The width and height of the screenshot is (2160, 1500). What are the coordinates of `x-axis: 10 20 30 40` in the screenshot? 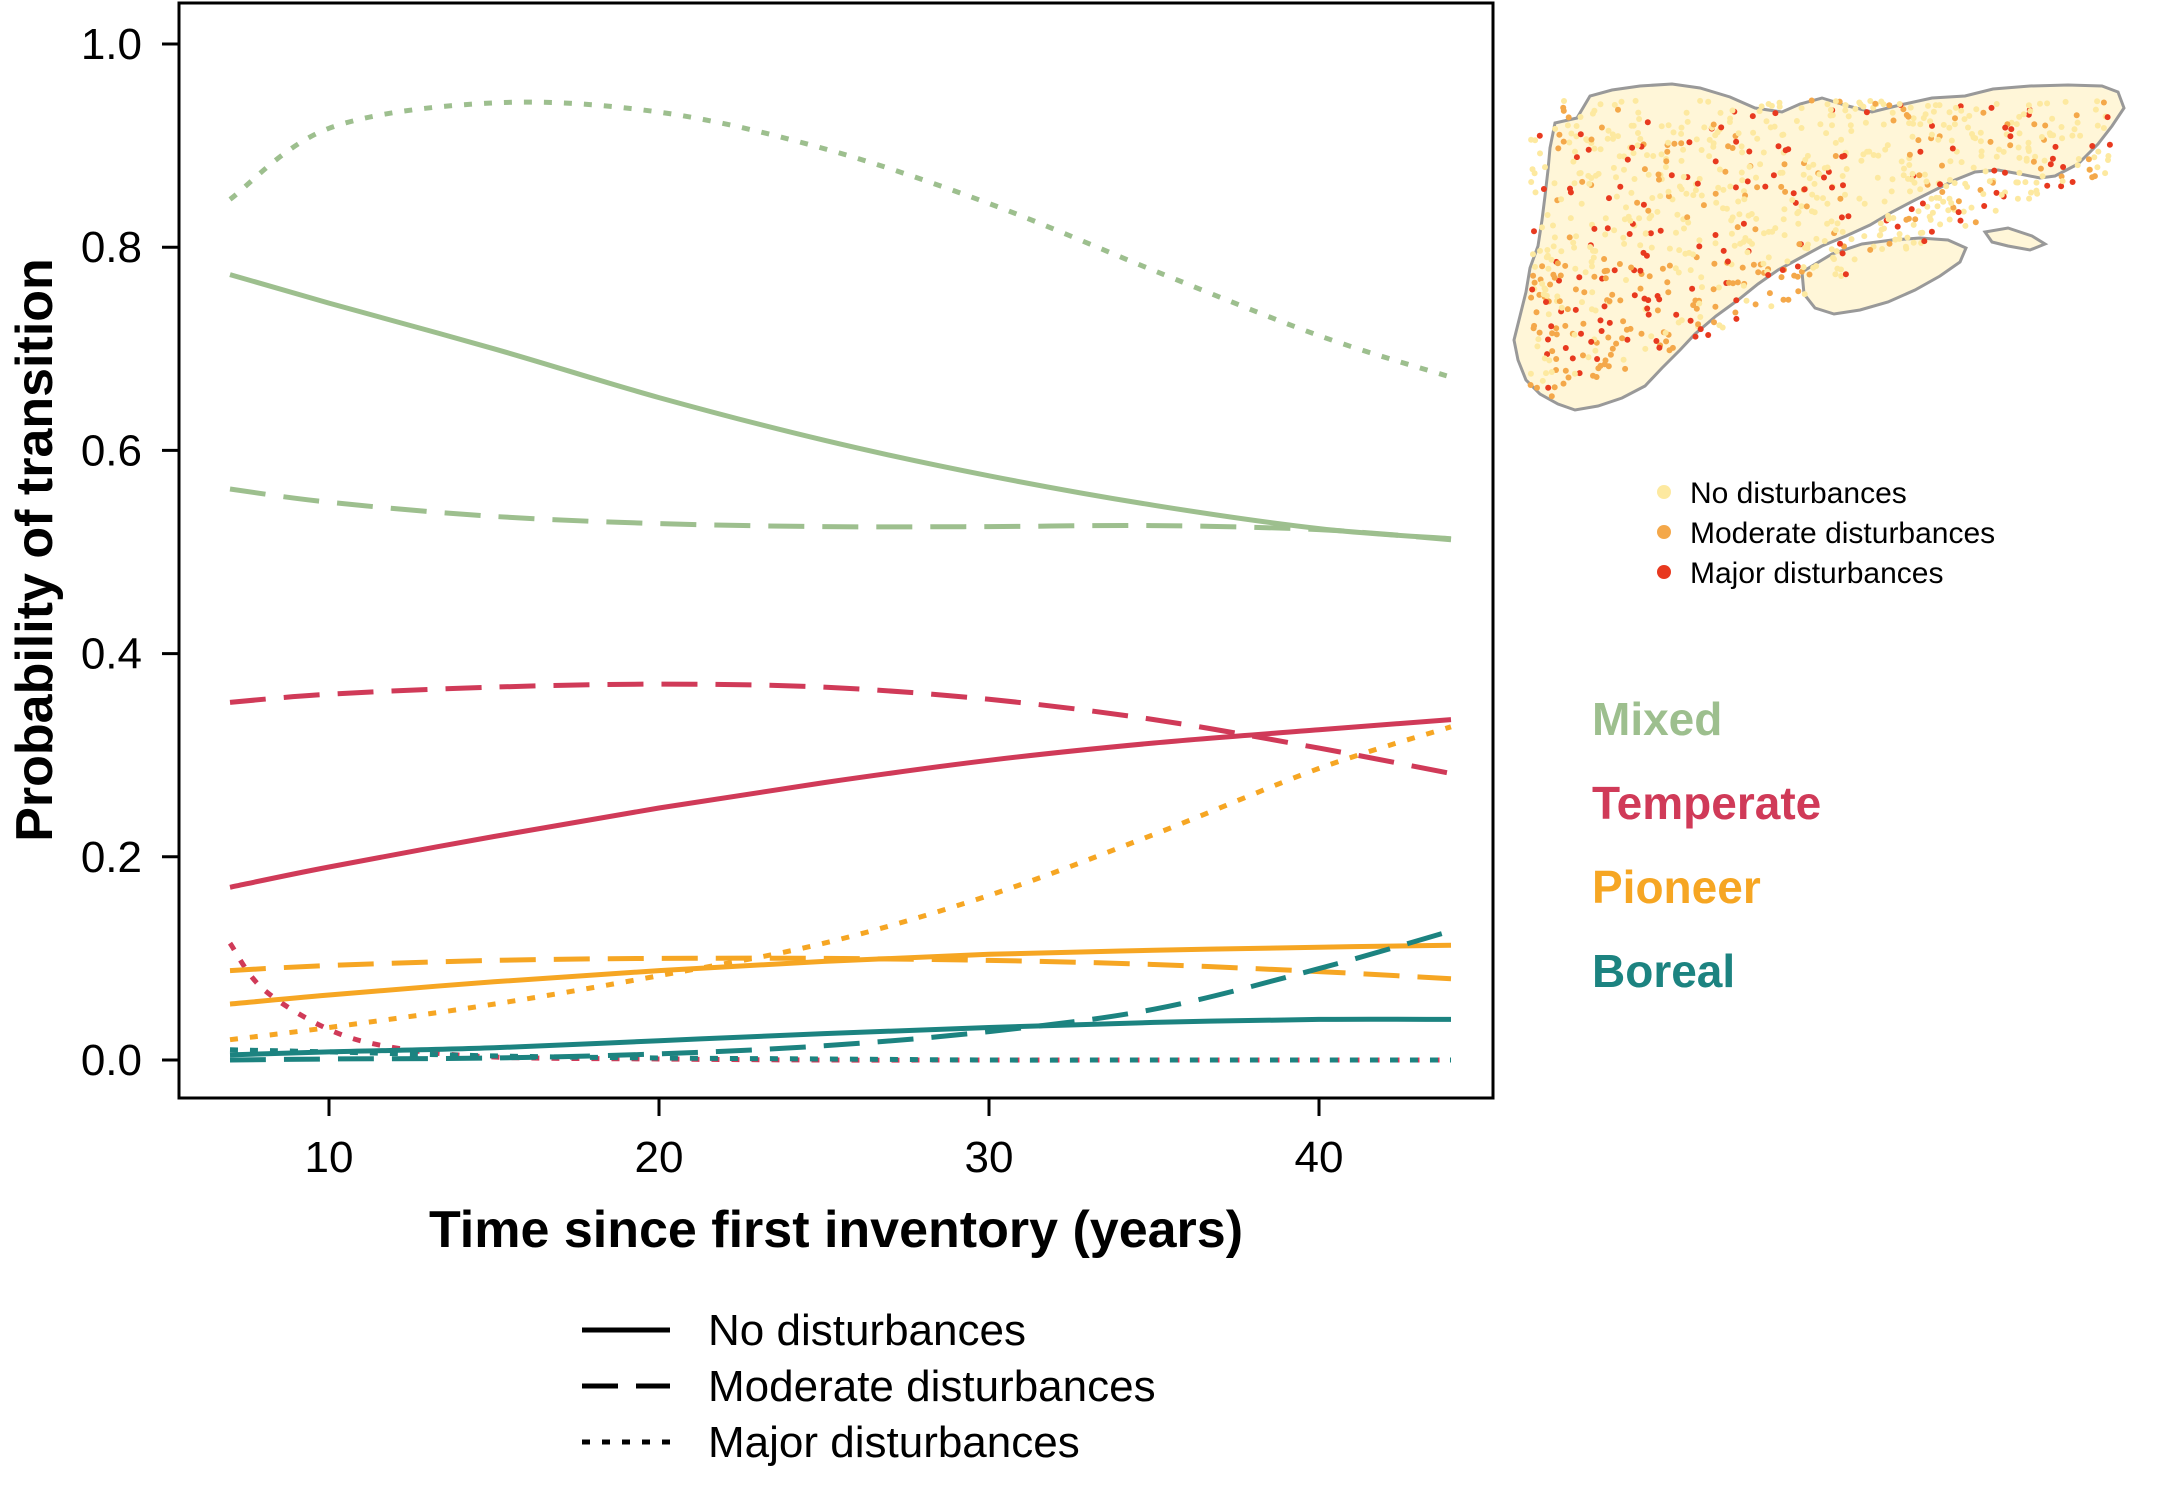 It's located at (824, 1139).